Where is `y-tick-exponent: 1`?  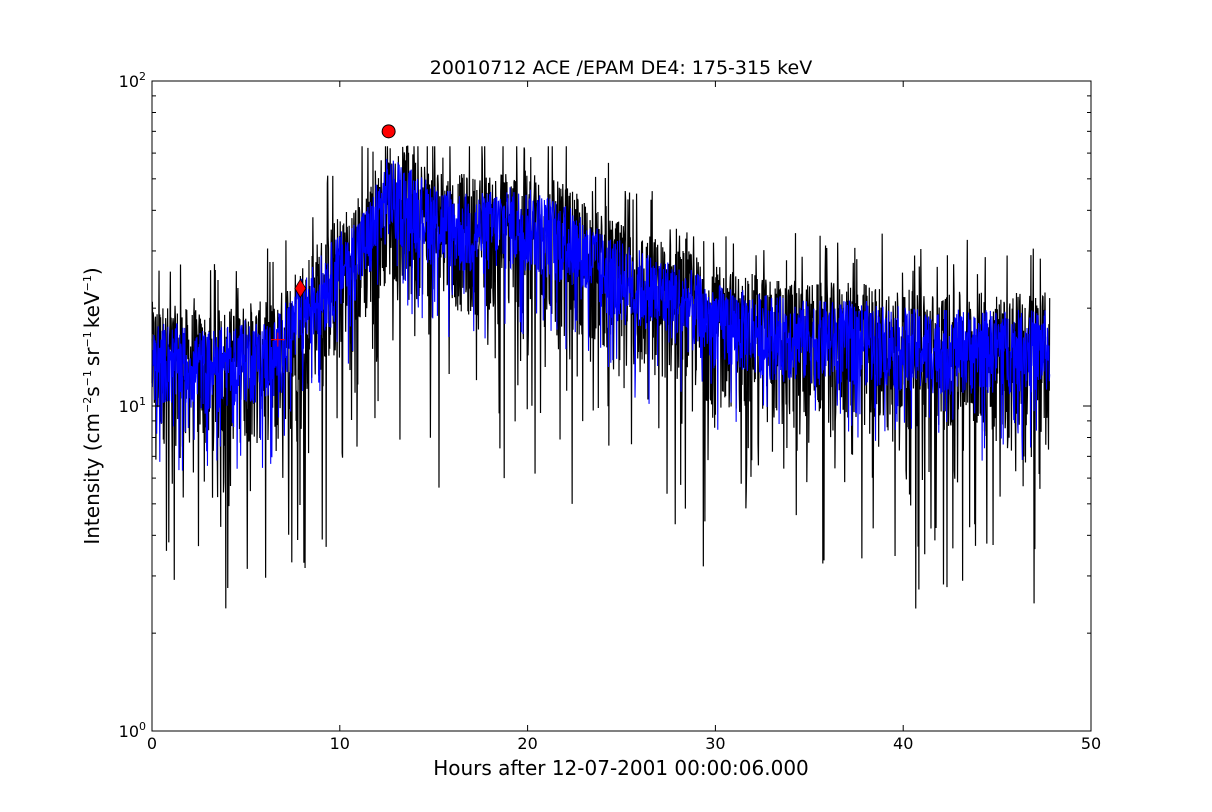
y-tick-exponent: 1 is located at coordinates (142, 401).